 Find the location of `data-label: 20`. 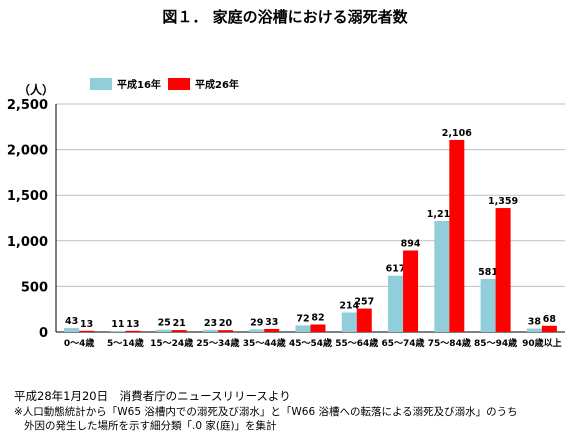

data-label: 20 is located at coordinates (226, 323).